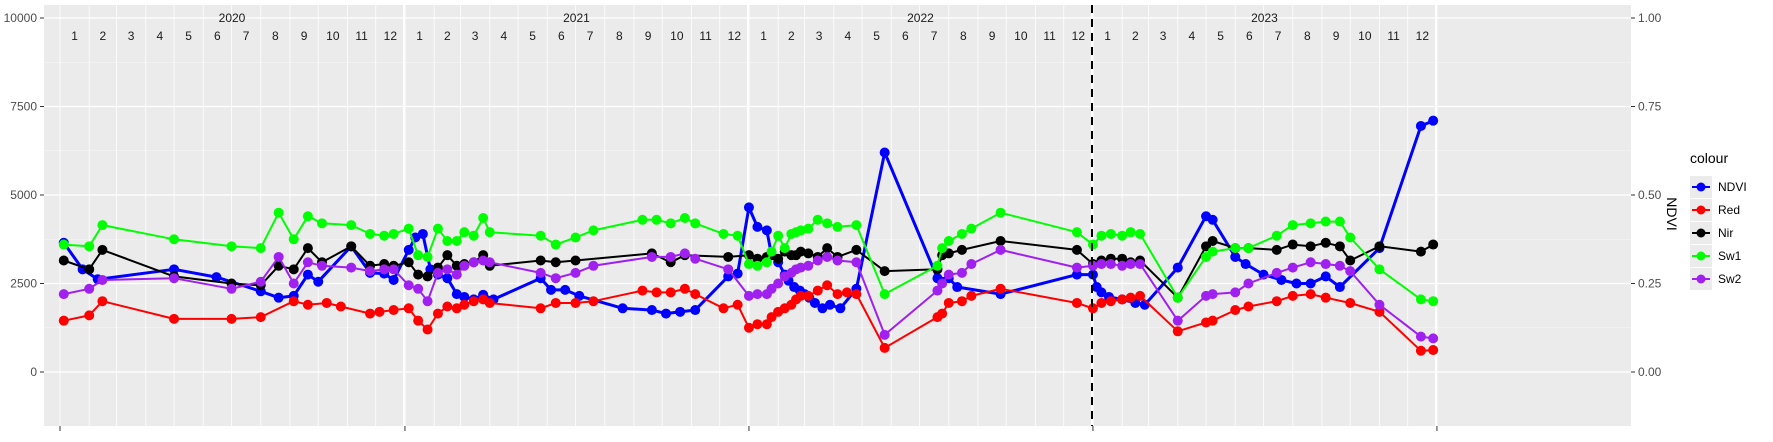 The width and height of the screenshot is (1773, 442). What do you see at coordinates (1336, 36) in the screenshot?
I see `month-label: 9` at bounding box center [1336, 36].